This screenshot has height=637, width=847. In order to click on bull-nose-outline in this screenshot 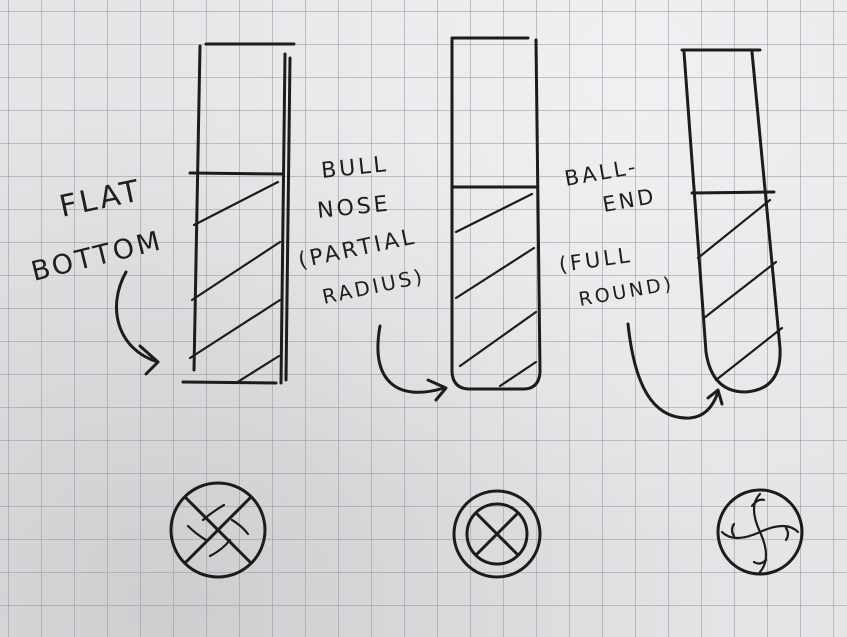, I will do `click(496, 213)`.